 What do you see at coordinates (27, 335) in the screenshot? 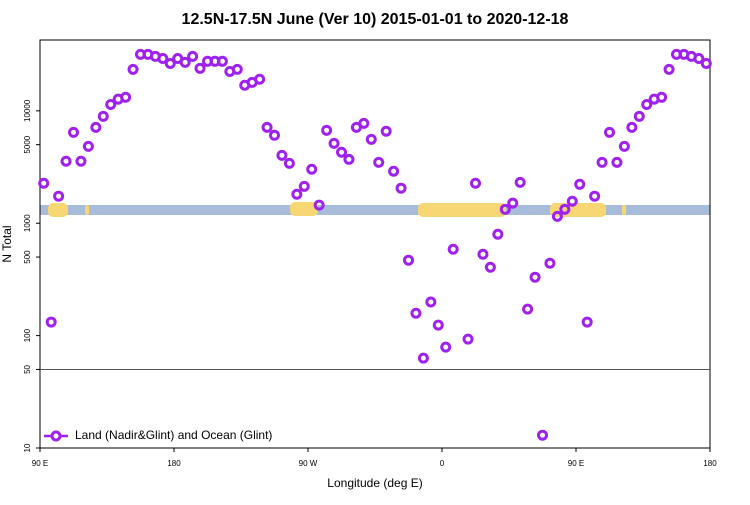
I see `y-tick-label: 100` at bounding box center [27, 335].